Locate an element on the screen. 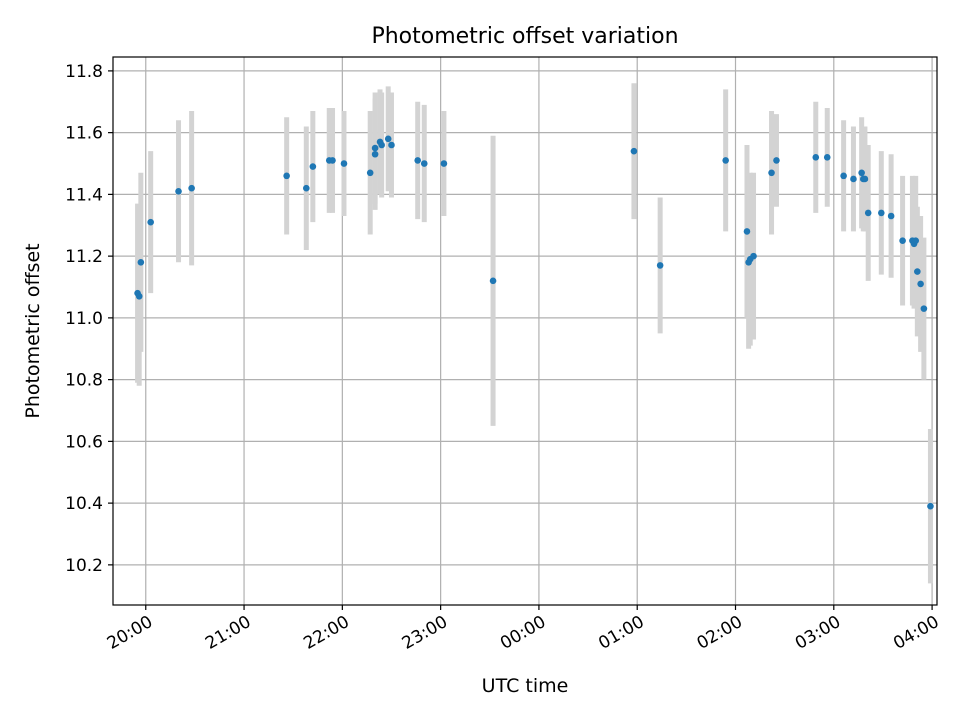 The height and width of the screenshot is (724, 960). x-tick-label: 02:00 is located at coordinates (720, 633).